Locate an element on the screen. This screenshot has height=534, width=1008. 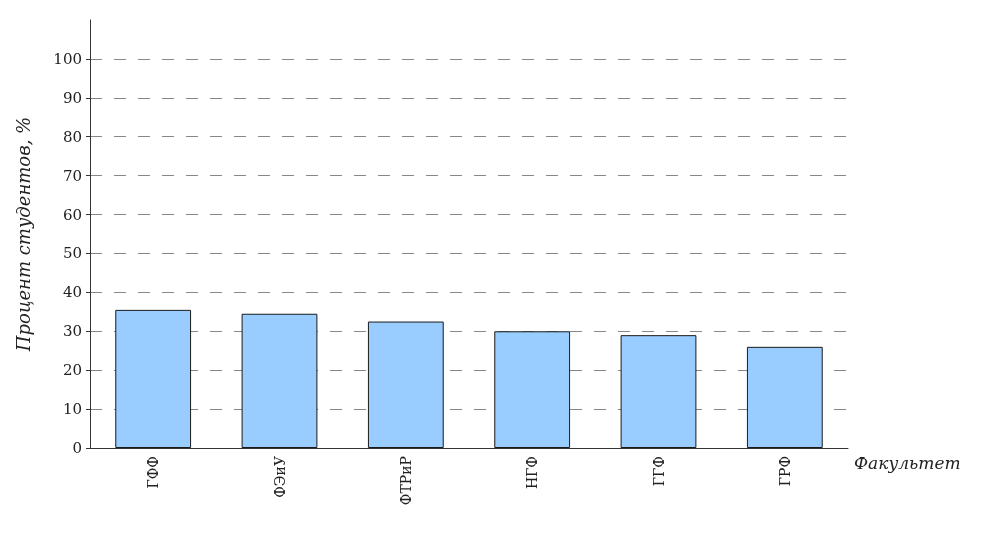
y-tick-label: 50 is located at coordinates (72, 253).